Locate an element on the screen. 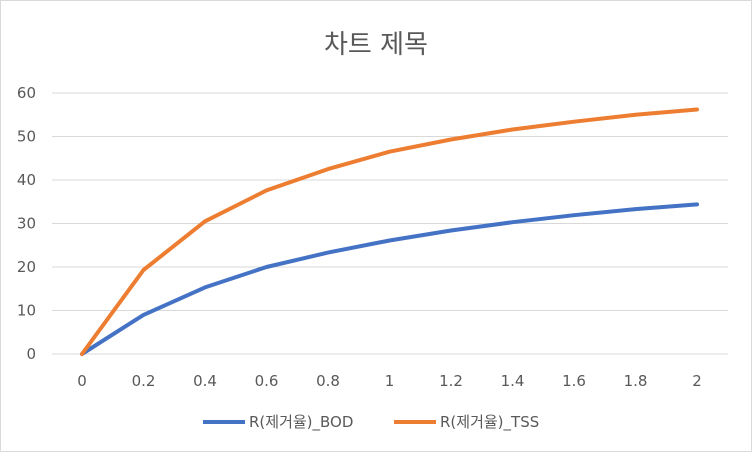  x-tick-label: 1.8 is located at coordinates (636, 381).